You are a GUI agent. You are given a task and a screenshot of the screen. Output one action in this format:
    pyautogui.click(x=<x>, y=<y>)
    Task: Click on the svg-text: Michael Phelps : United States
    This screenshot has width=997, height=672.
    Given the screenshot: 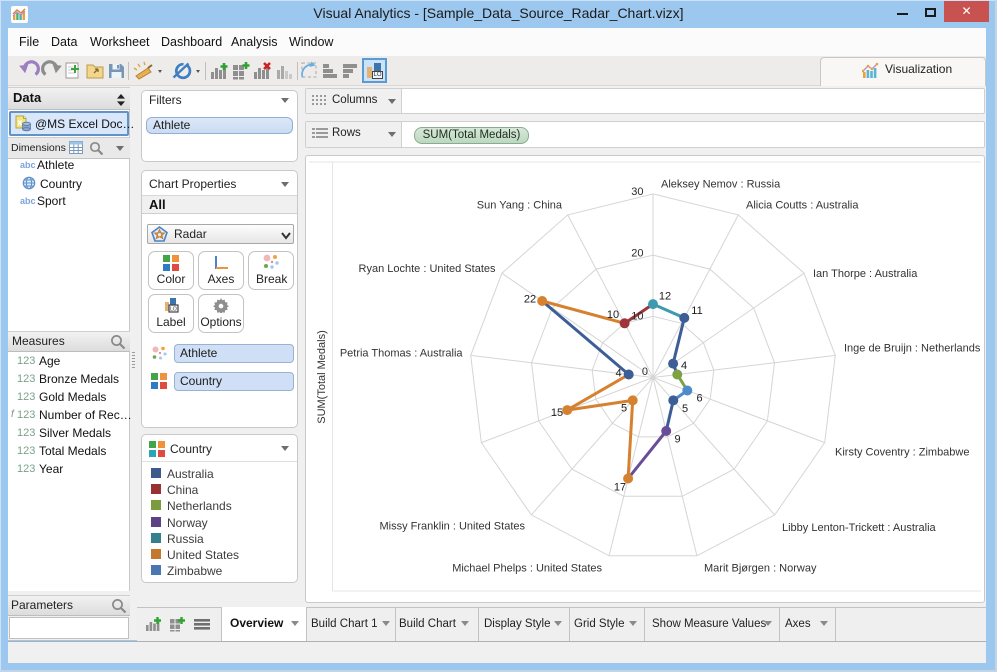 What is the action you would take?
    pyautogui.click(x=527, y=569)
    